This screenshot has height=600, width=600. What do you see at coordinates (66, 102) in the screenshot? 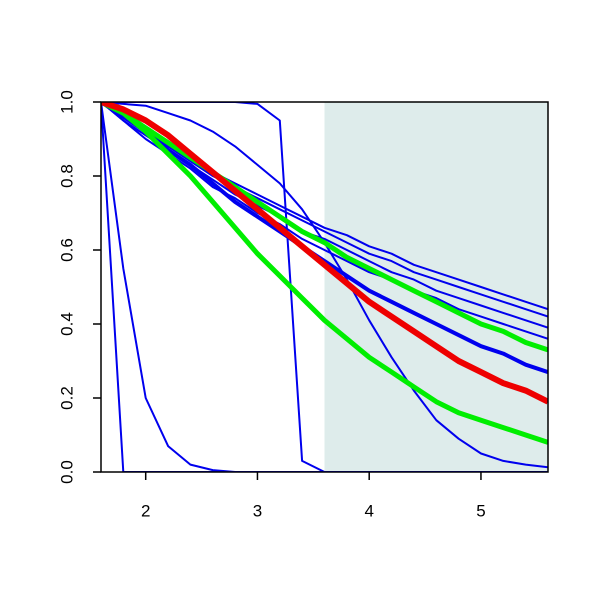
I see `y-tick-label: 1.0` at bounding box center [66, 102].